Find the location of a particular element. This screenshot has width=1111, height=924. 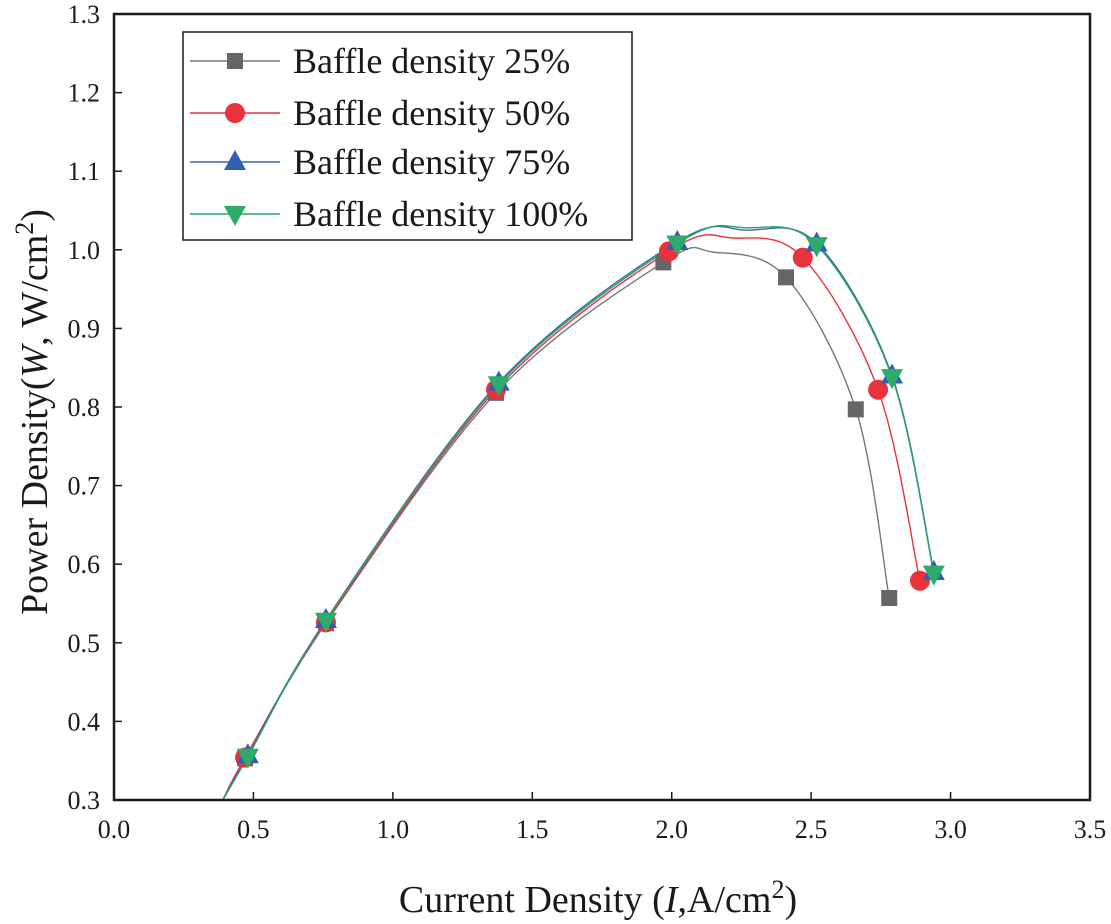

x-tick-label: 2.0 is located at coordinates (671, 829).